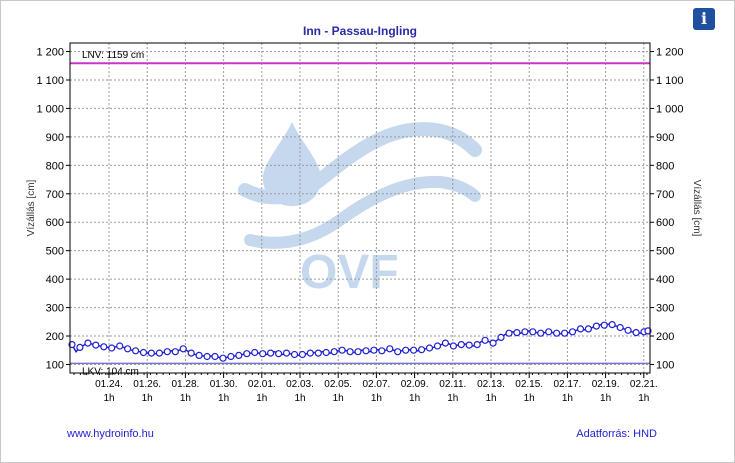 This screenshot has height=463, width=735. Describe the element at coordinates (704, 19) in the screenshot. I see `info-icon: i` at that location.